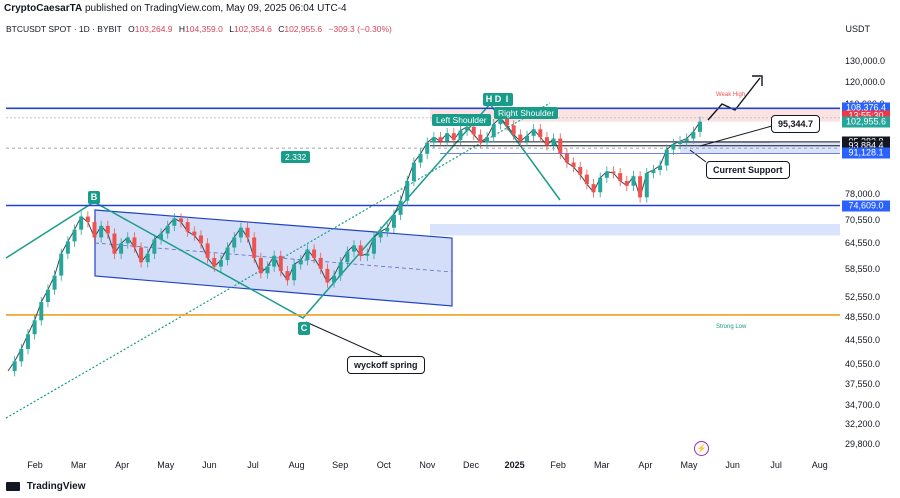 The image size is (900, 498). Describe the element at coordinates (863, 220) in the screenshot. I see `y-tick-label: 70,550.0` at that location.